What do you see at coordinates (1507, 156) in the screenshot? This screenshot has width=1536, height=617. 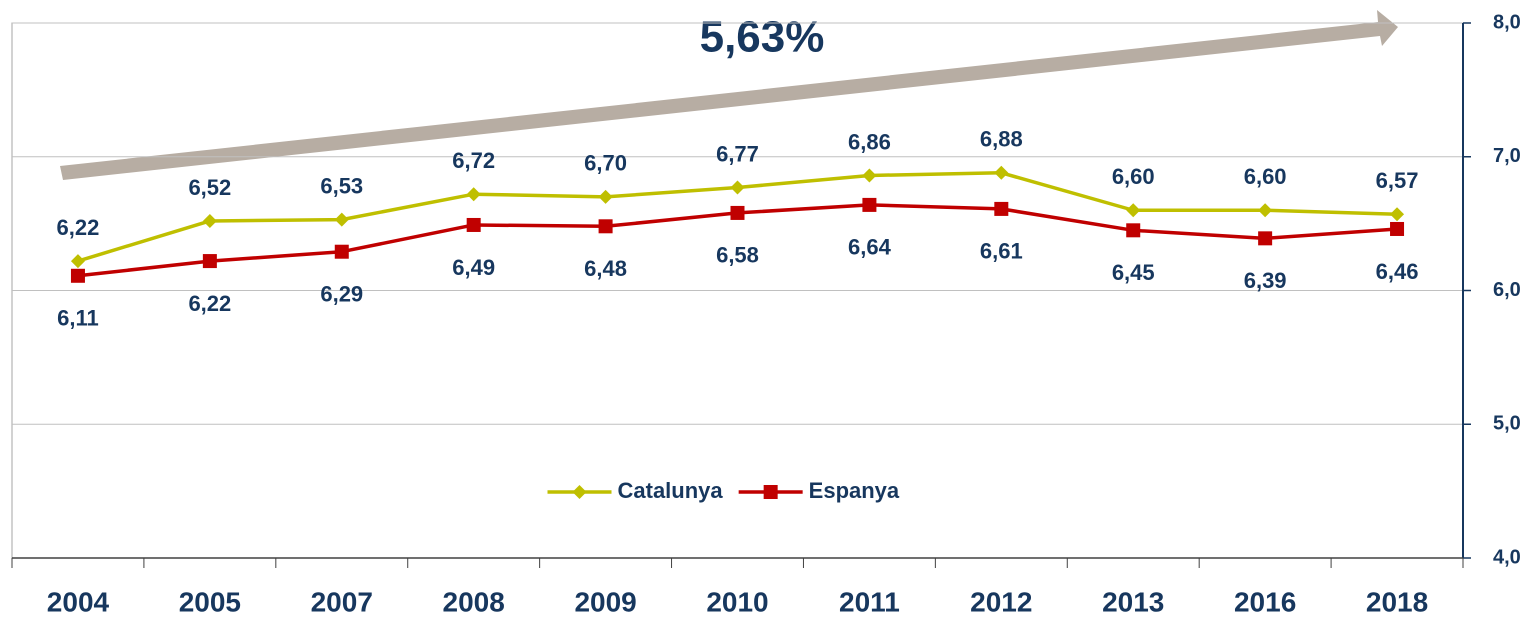 I see `y-tick-label: 7,0` at bounding box center [1507, 156].